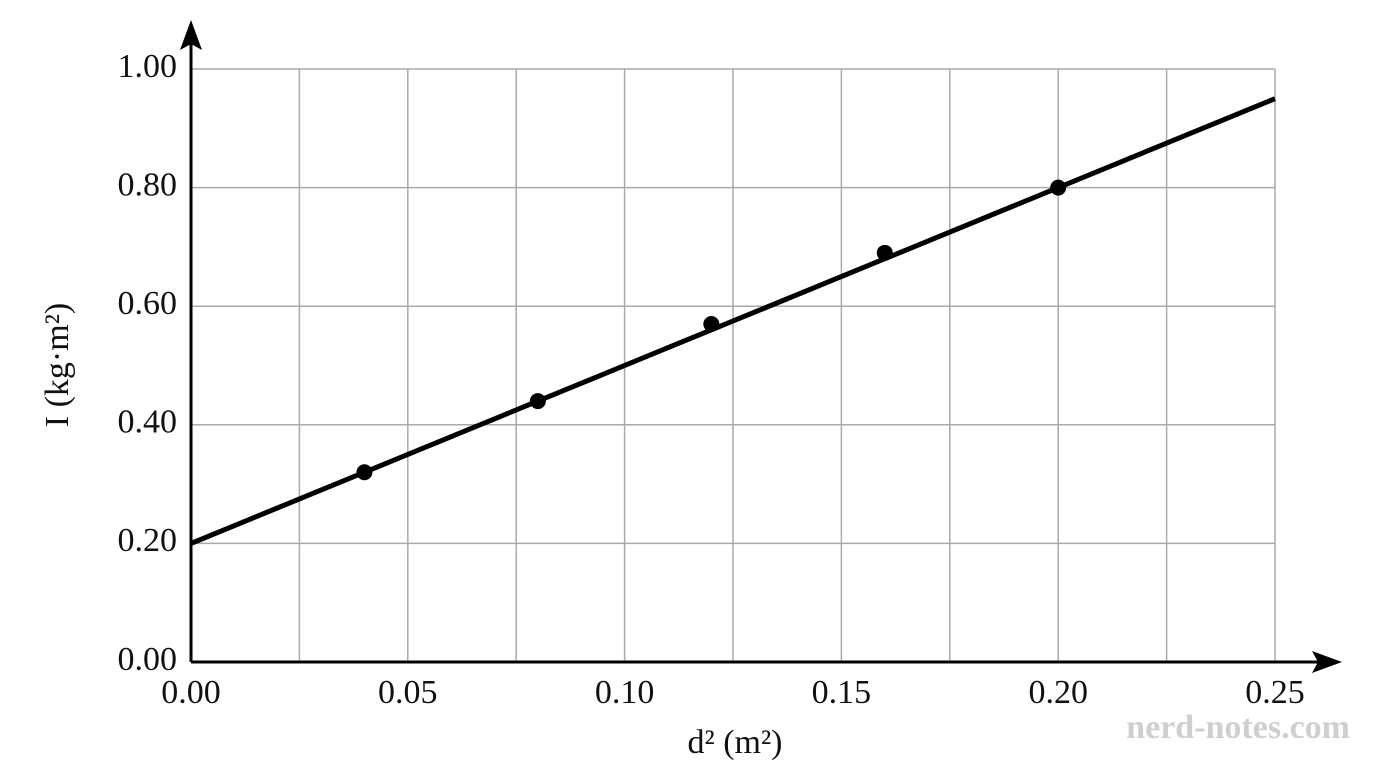 The image size is (1376, 768). What do you see at coordinates (1327, 662) in the screenshot?
I see `x-axis-arrow` at bounding box center [1327, 662].